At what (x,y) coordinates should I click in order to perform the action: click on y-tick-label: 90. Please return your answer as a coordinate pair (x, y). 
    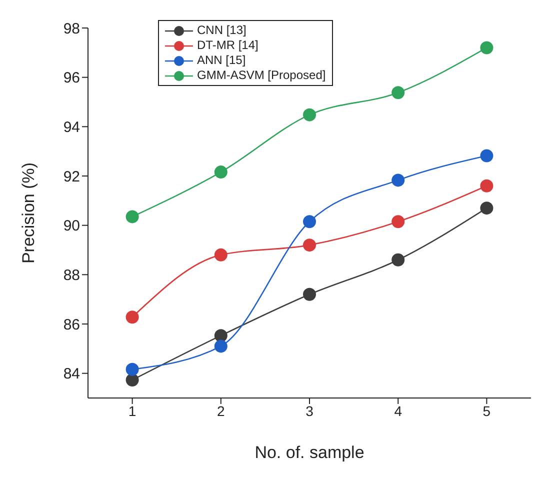
    Looking at the image, I should click on (71, 226).